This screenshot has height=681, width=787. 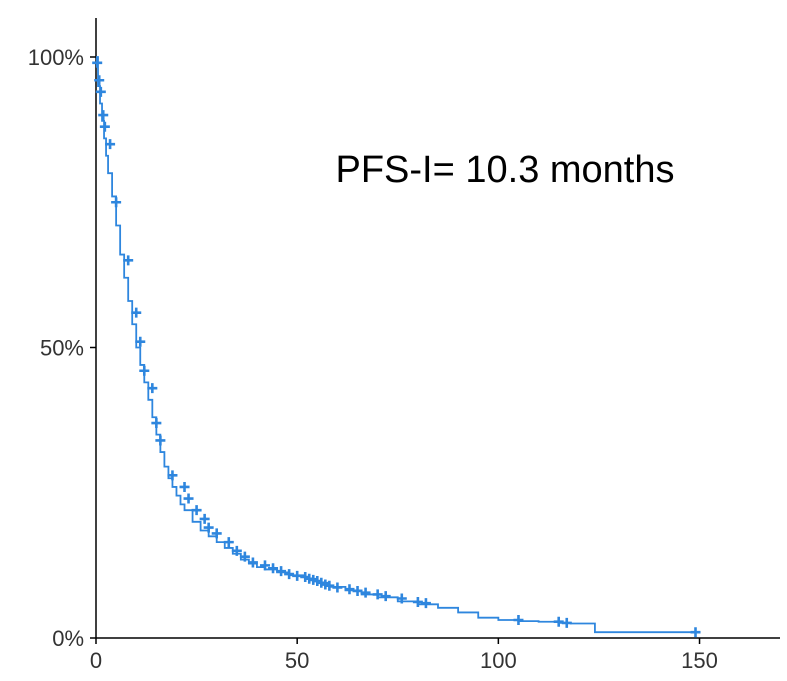 I want to click on x-tick-label: 100, so click(x=498, y=660).